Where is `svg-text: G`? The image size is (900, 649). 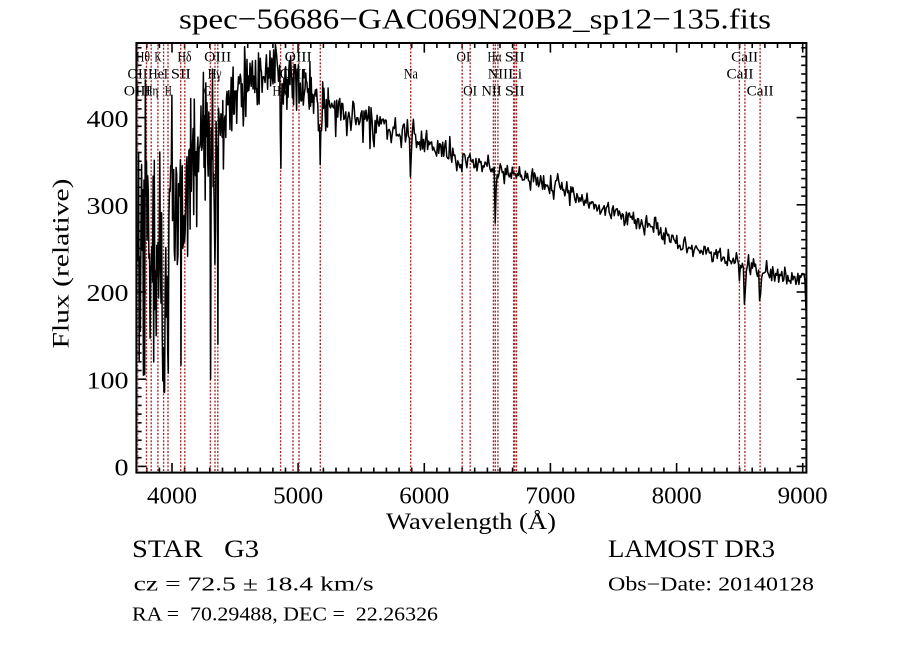 svg-text: G is located at coordinates (207, 92).